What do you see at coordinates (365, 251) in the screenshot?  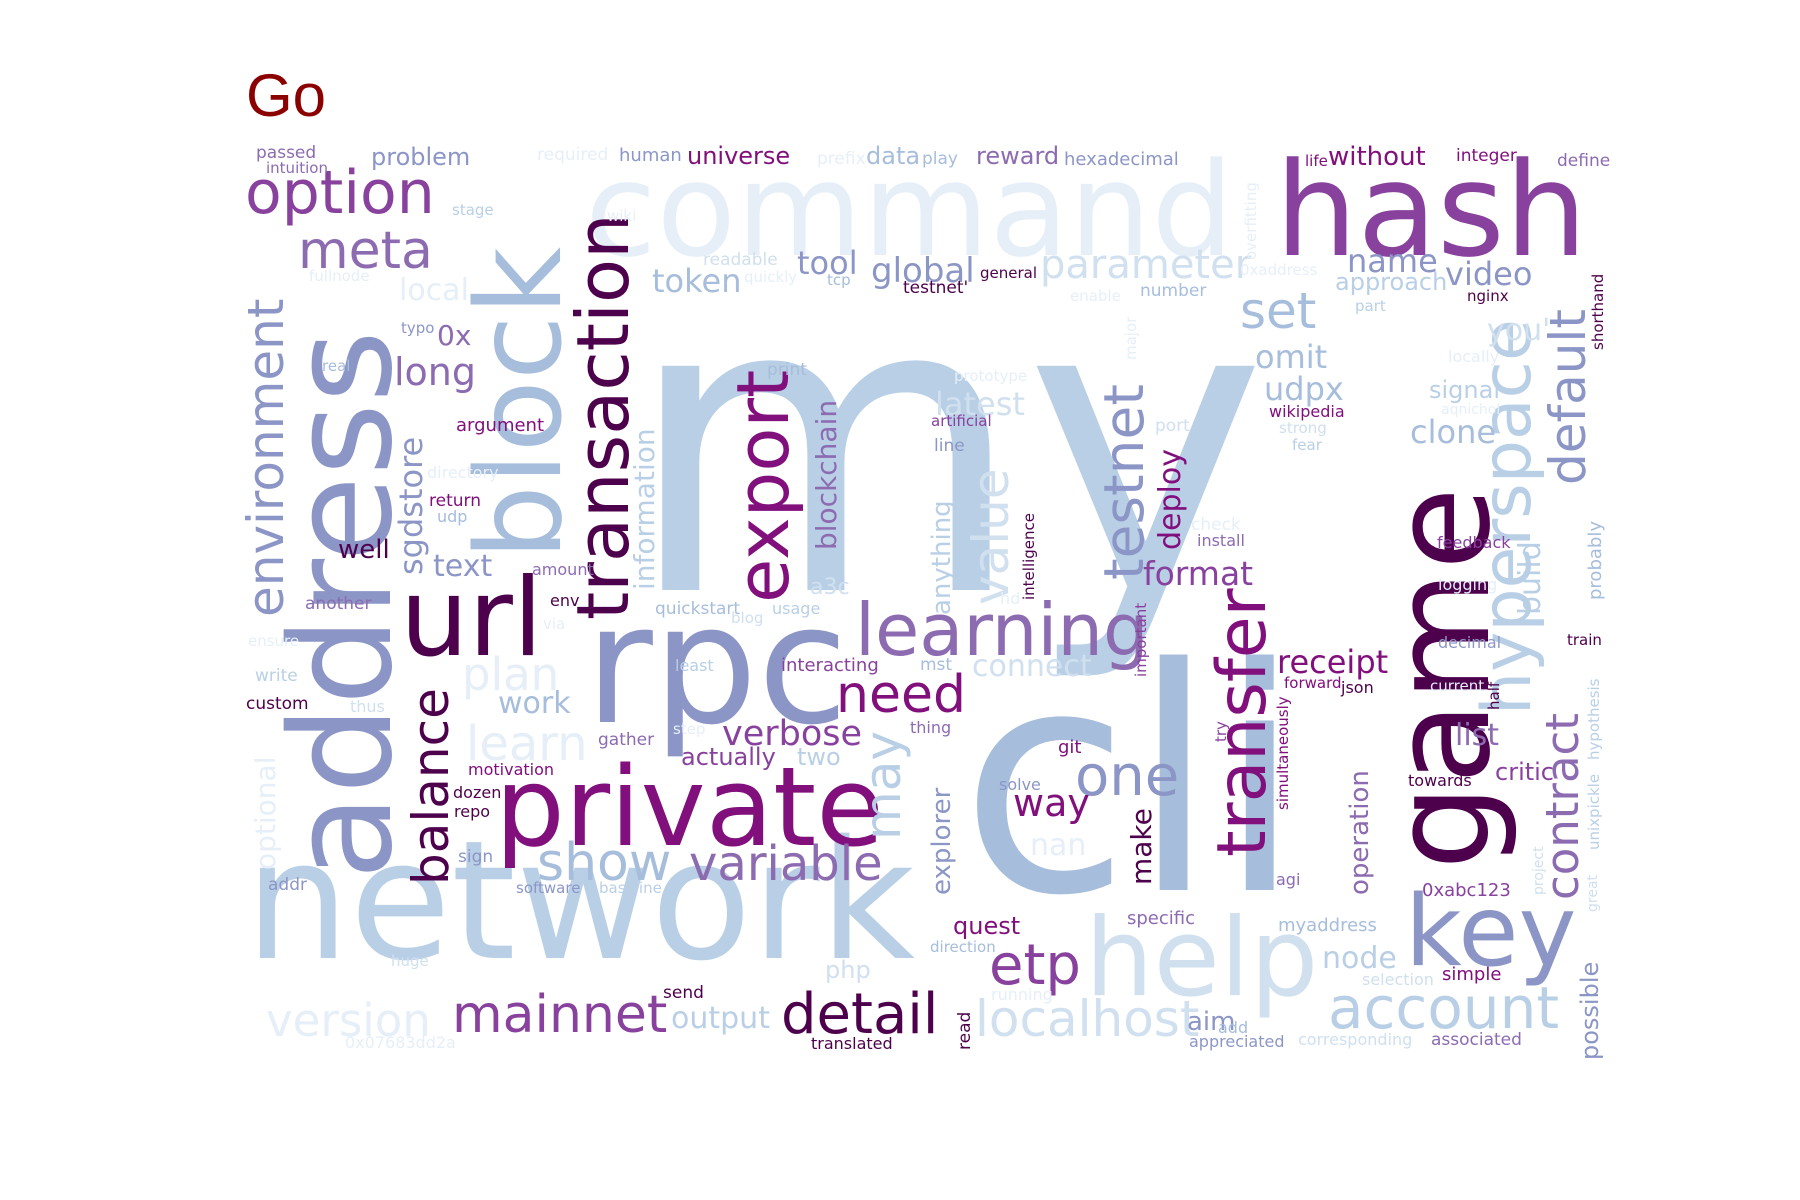 I see `cloud-word: meta` at bounding box center [365, 251].